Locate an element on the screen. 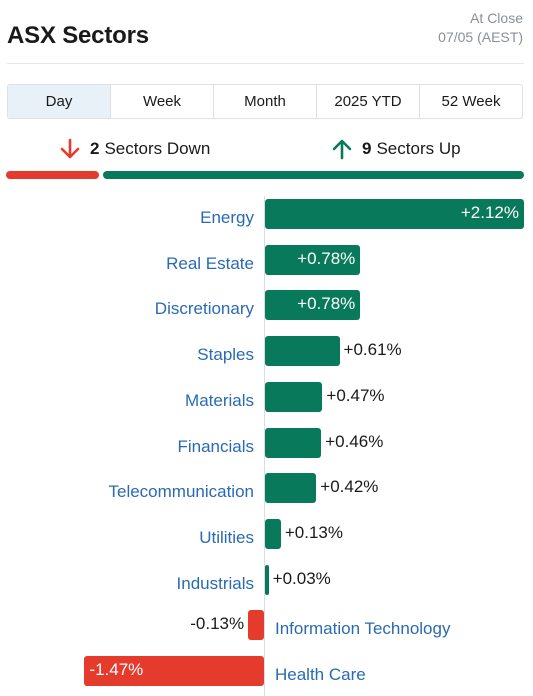 The image size is (533, 696). sectors-down-label: Sectors Down is located at coordinates (157, 148).